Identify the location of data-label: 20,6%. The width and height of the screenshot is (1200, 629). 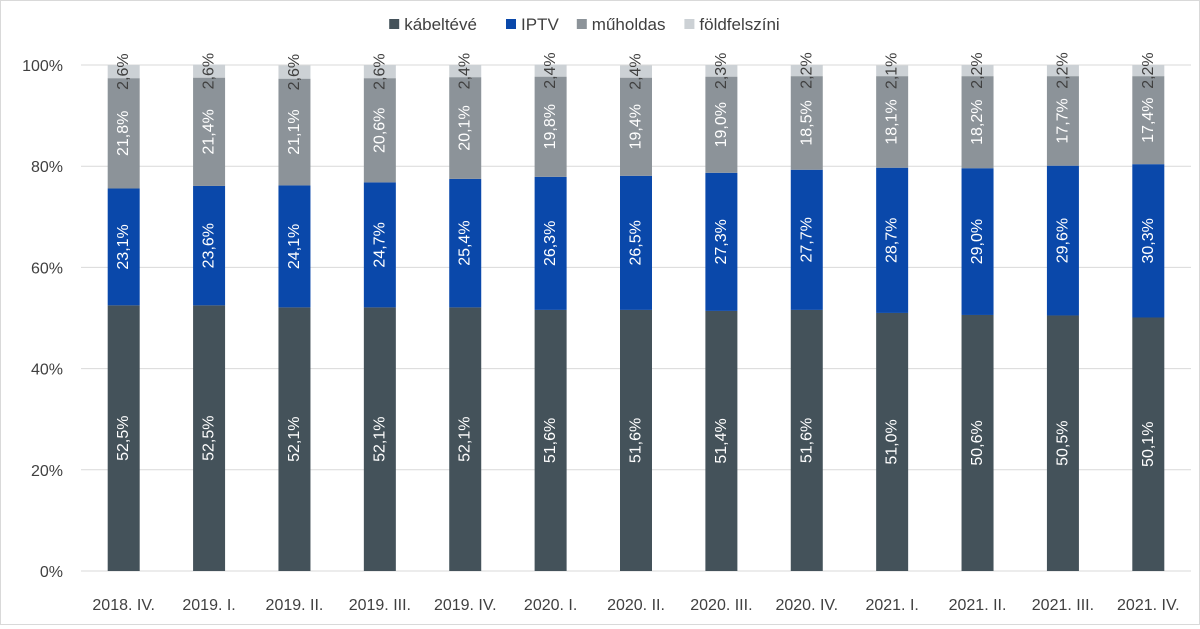
(379, 130).